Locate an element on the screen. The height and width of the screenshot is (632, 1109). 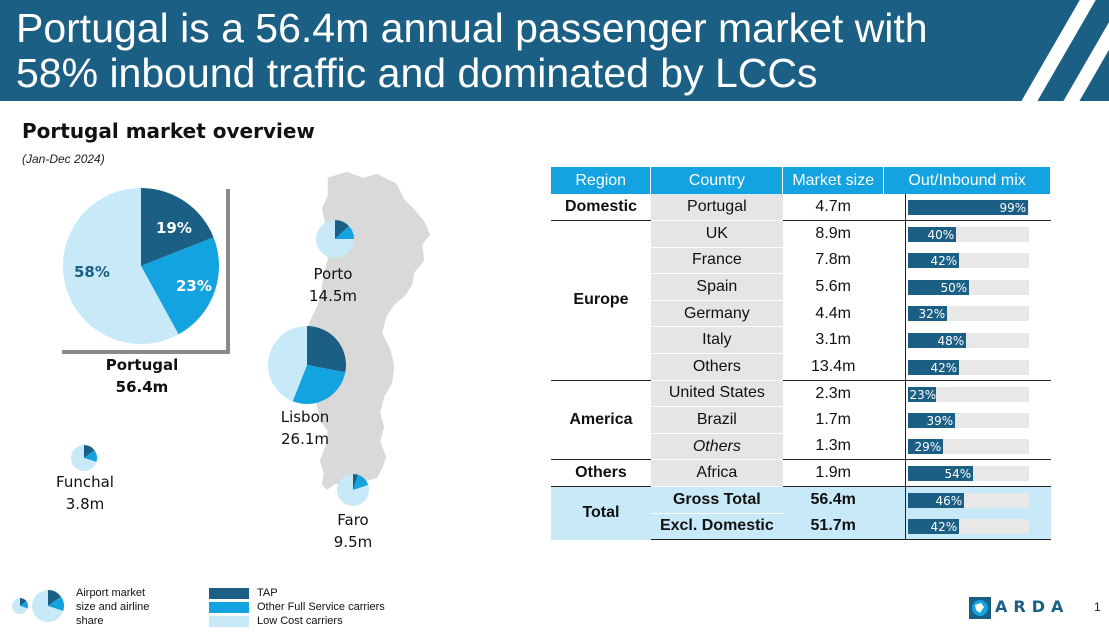
funchal-airport-pie is located at coordinates (84, 458).